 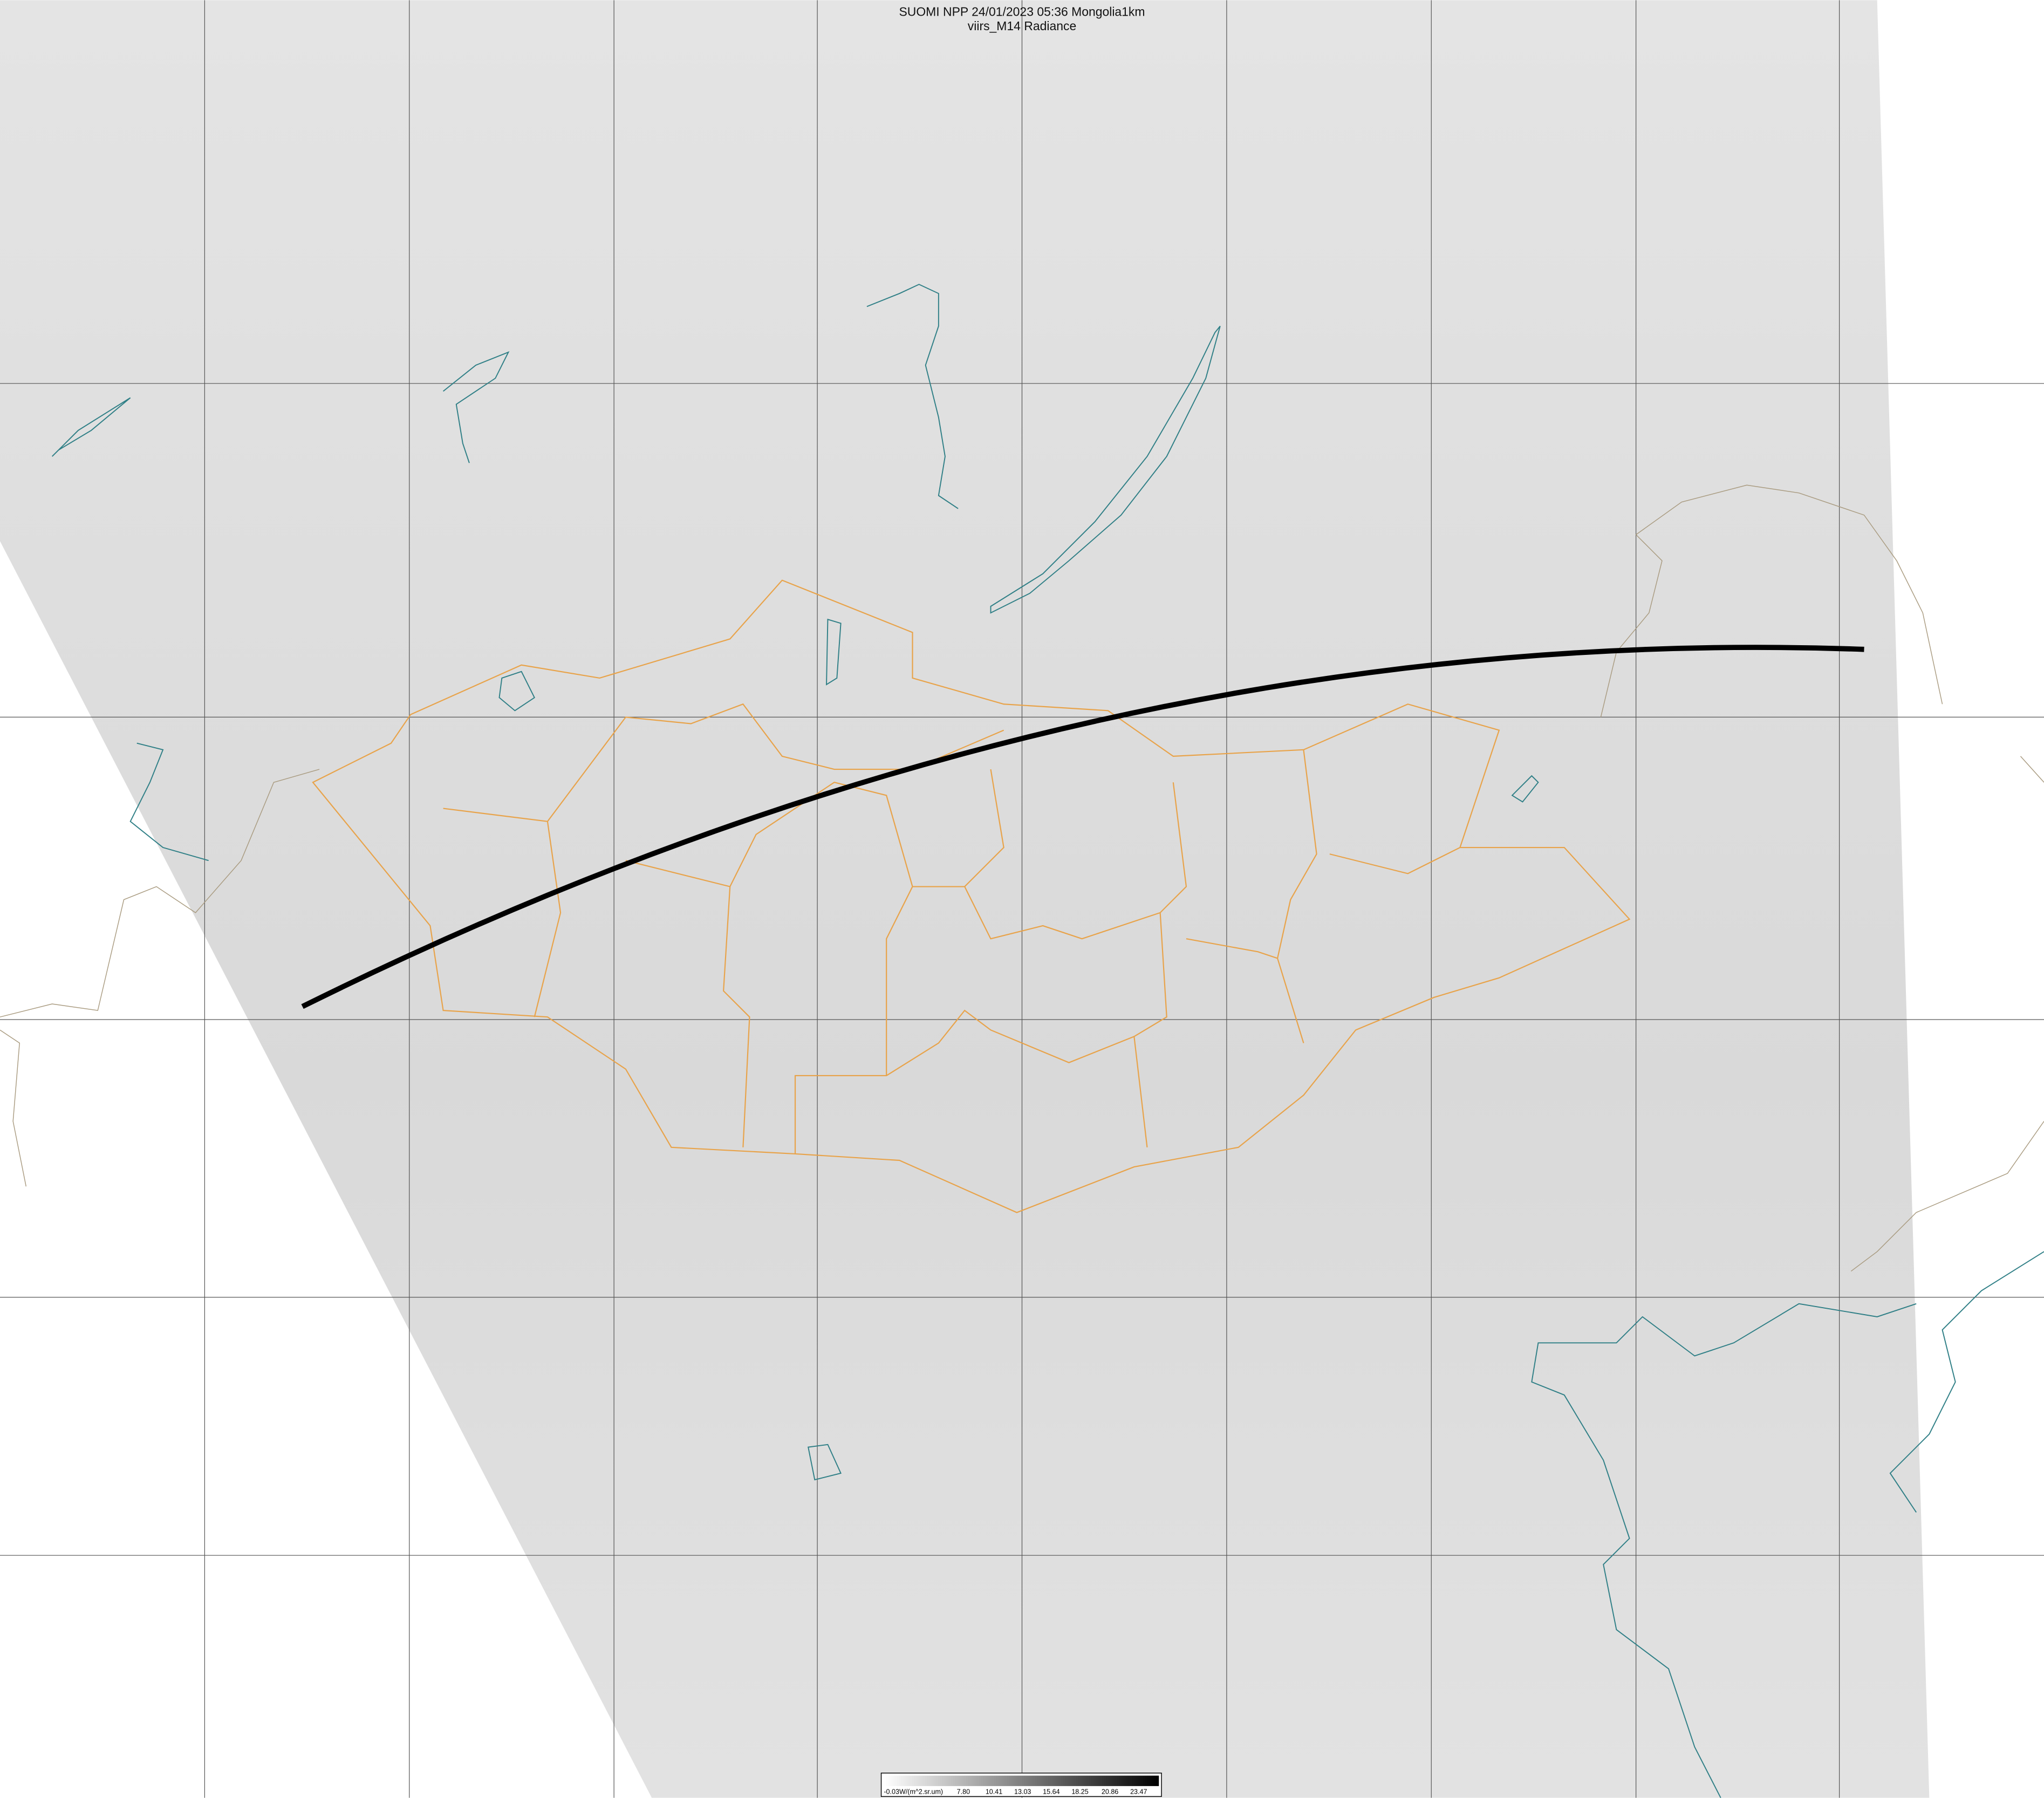 What do you see at coordinates (1022, 26) in the screenshot?
I see `map-subtitle: viirs_M14 Radiance` at bounding box center [1022, 26].